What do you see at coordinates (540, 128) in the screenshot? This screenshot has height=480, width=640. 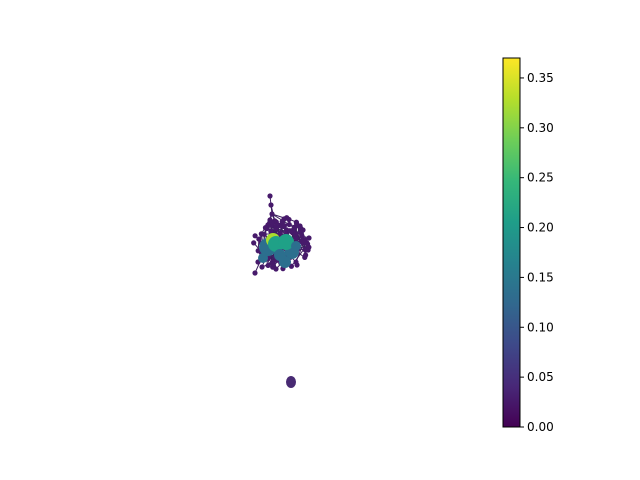 I see `colorbar-tick-label: 0.30` at bounding box center [540, 128].